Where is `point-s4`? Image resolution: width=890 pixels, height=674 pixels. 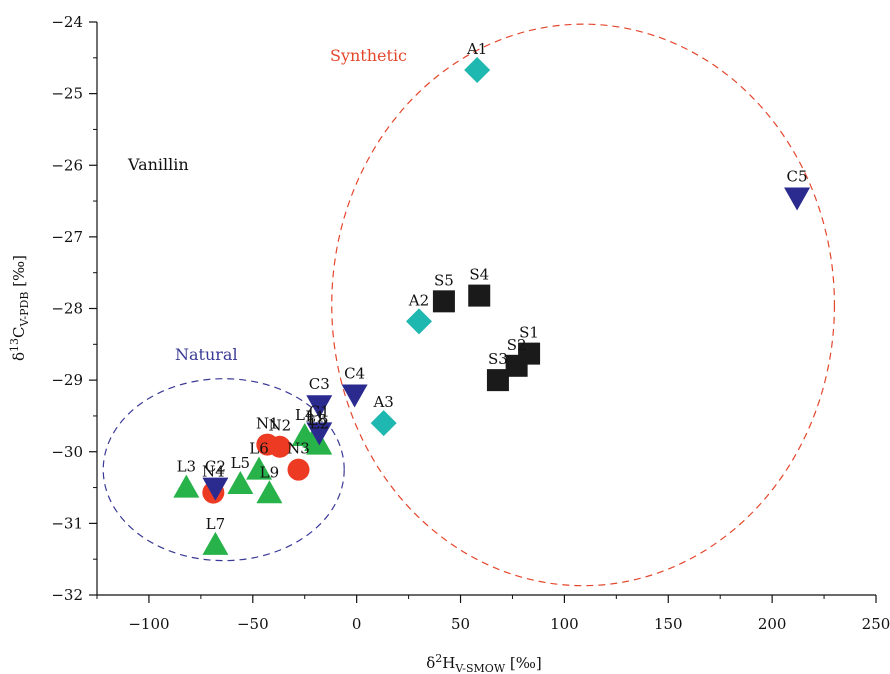 point-s4 is located at coordinates (479, 295).